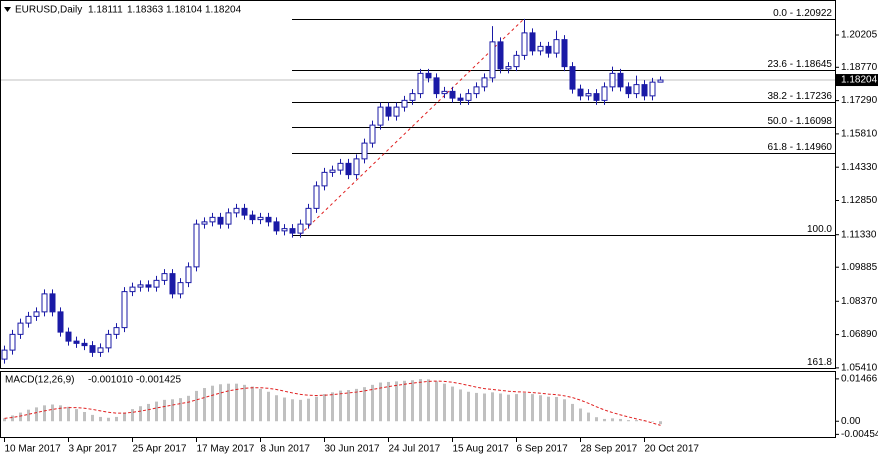 Image resolution: width=878 pixels, height=459 pixels. What do you see at coordinates (851, 421) in the screenshot?
I see `macd-tick-label: 0.00` at bounding box center [851, 421].